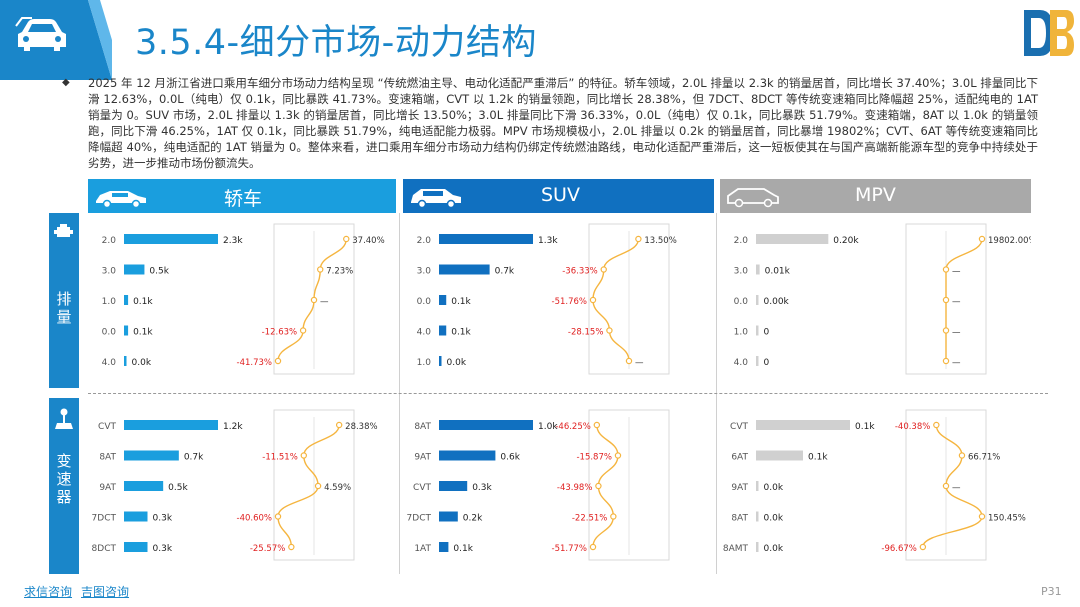 This screenshot has height=607, width=1080. What do you see at coordinates (436, 199) in the screenshot?
I see `suv-icon` at bounding box center [436, 199].